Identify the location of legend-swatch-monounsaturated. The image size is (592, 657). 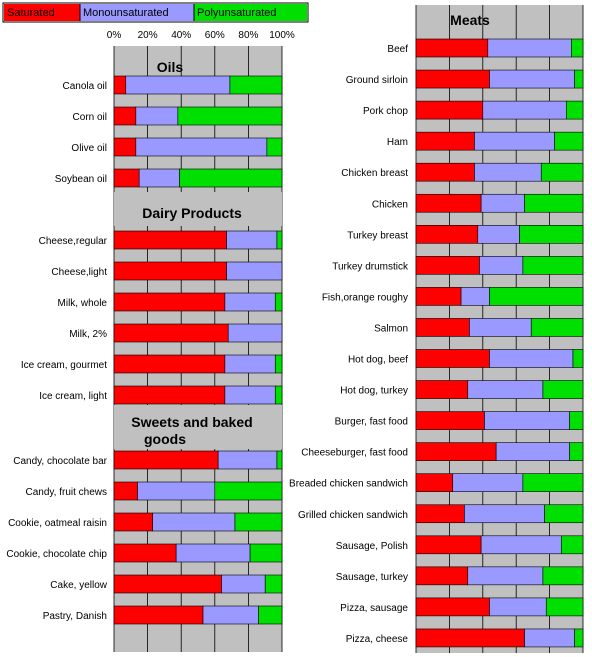
(137, 12).